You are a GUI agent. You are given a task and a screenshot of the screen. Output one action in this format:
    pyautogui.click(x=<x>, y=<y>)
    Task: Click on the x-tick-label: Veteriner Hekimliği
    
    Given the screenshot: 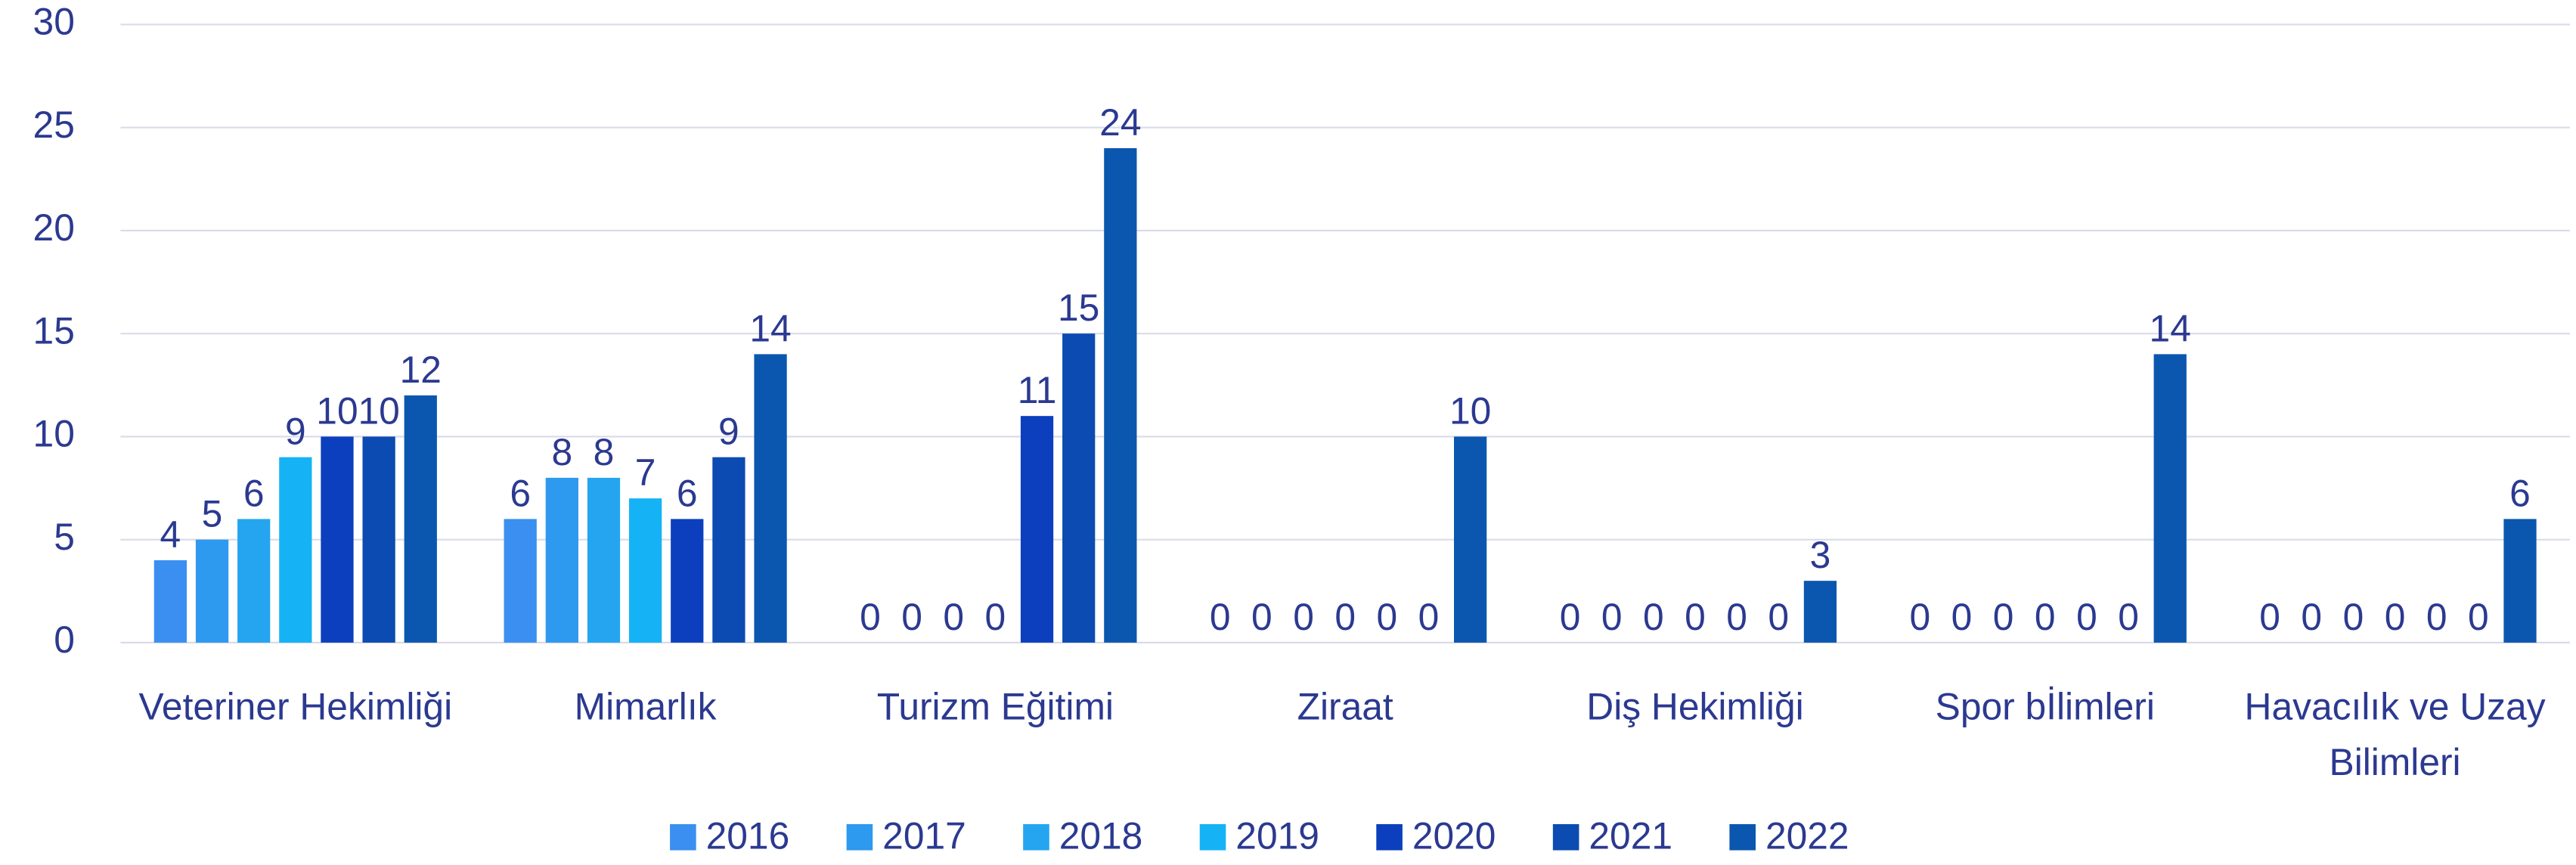 What is the action you would take?
    pyautogui.click(x=296, y=706)
    